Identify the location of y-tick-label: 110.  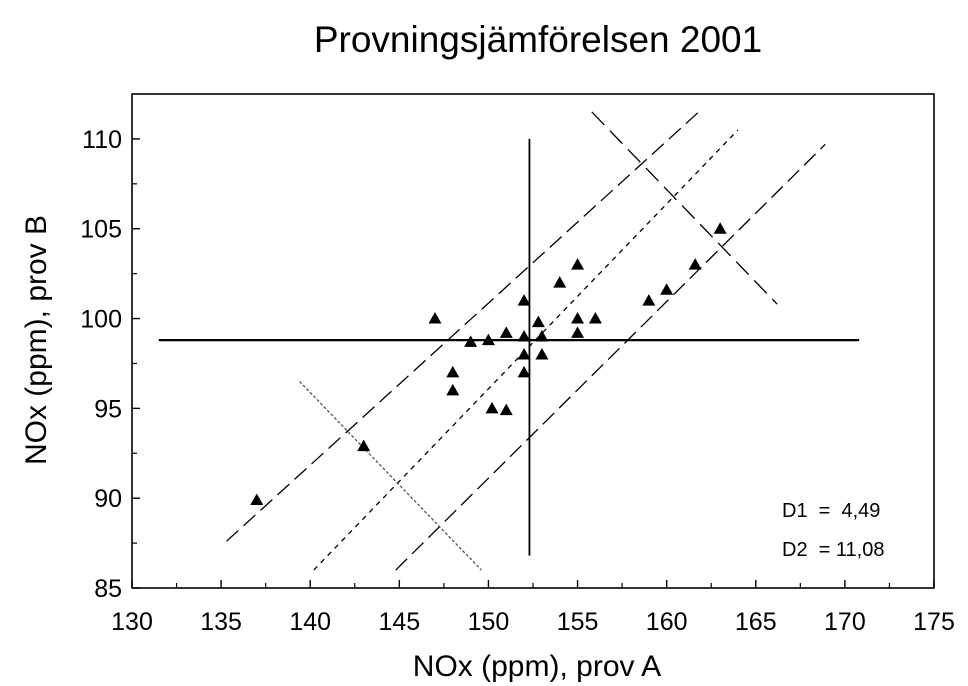
(102, 140).